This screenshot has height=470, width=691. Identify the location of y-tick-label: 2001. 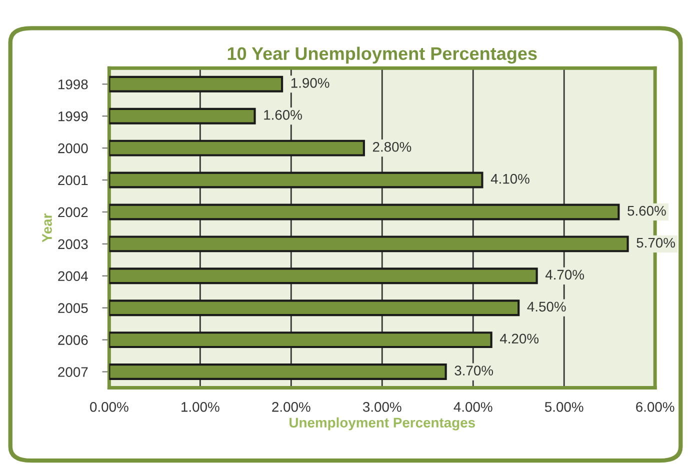
(73, 180).